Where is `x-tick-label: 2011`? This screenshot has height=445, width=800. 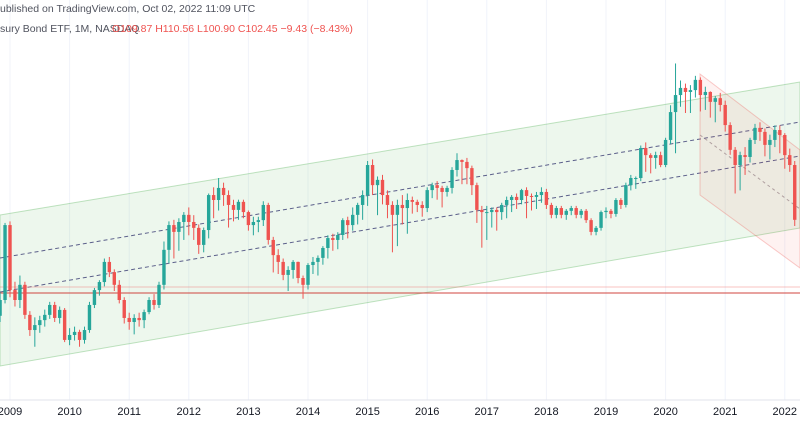 x-tick-label: 2011 is located at coordinates (129, 412).